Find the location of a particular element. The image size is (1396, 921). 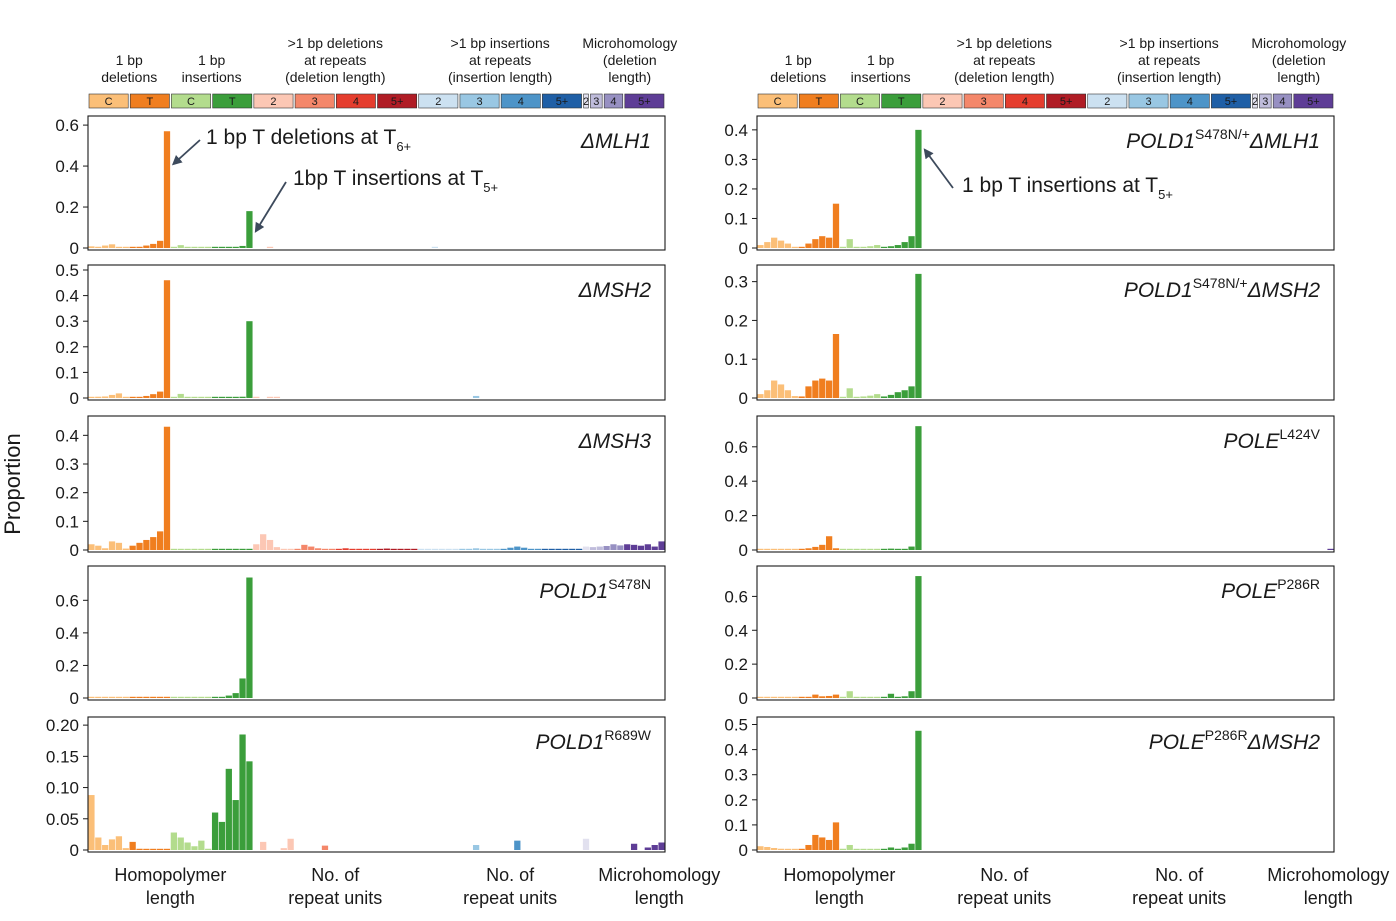

panel-p2: 0 0.1 0.2 0.3 0.4 0.5 ΔMSH2 is located at coordinates (360, 334).